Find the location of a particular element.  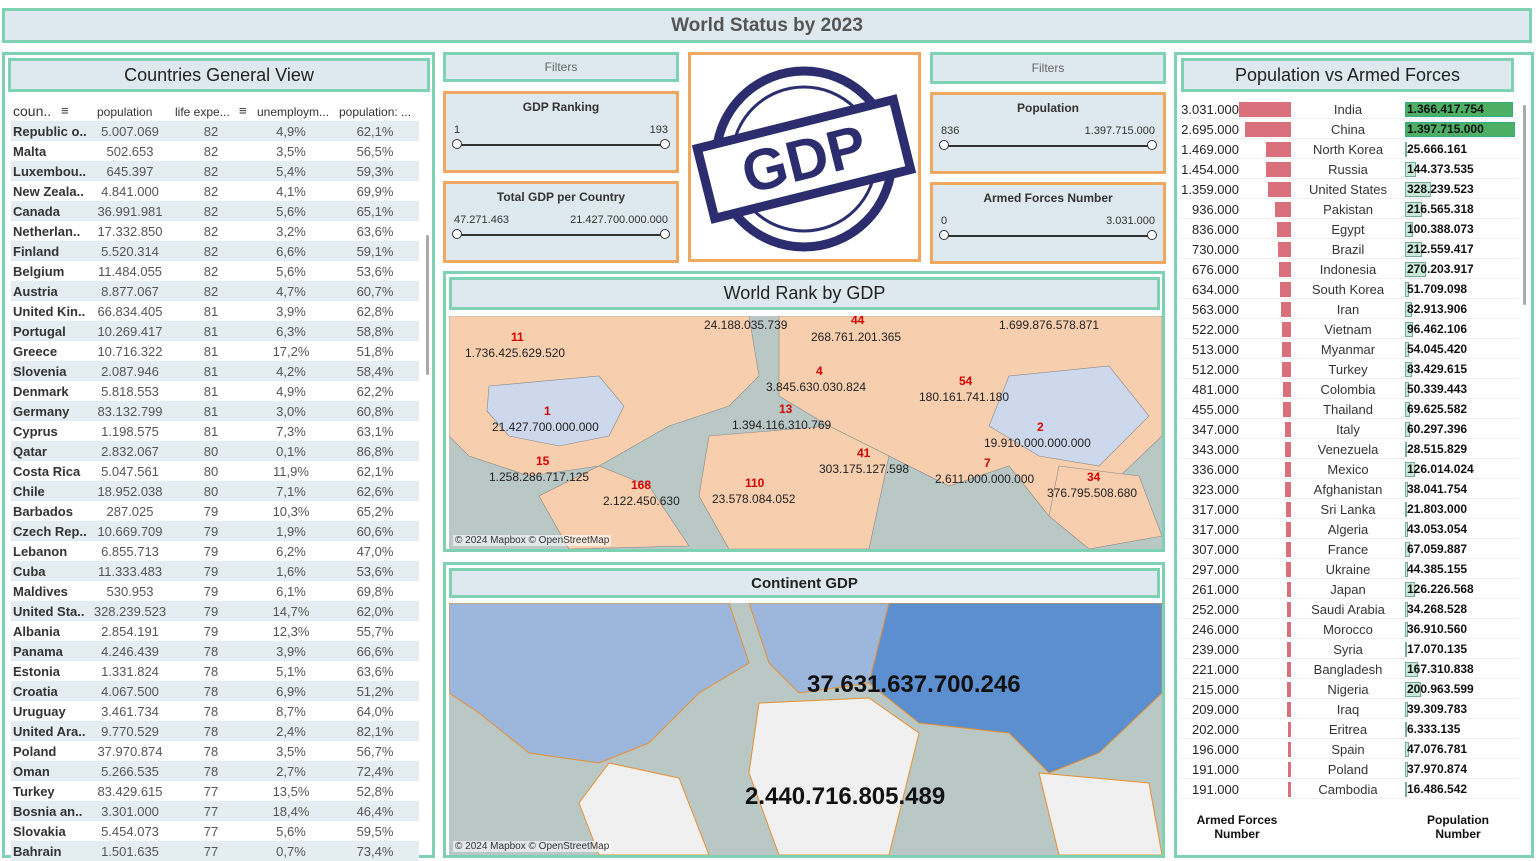

table-row: Barbados 287.025 79 10,3% 65,2% is located at coordinates (215, 511).